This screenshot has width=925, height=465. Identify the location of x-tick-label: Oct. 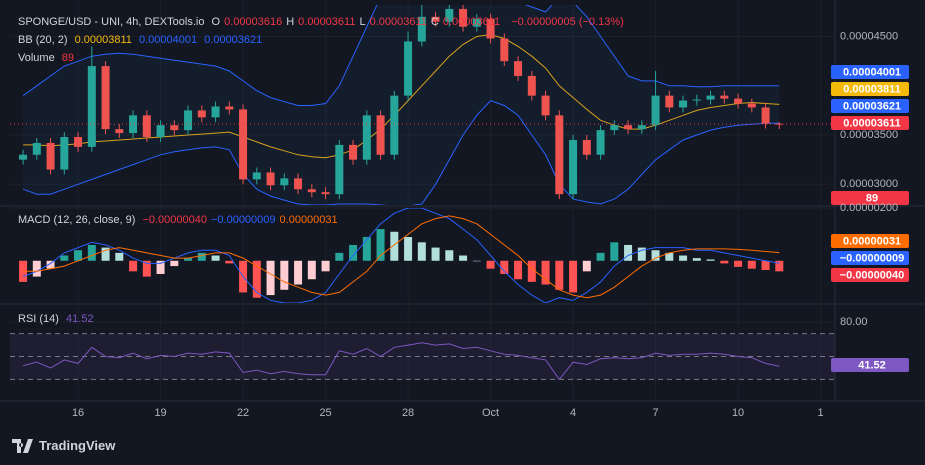
(490, 413).